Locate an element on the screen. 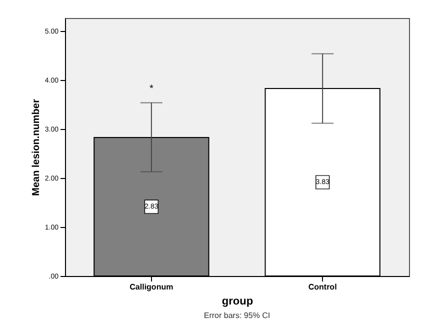 The image size is (421, 328). text: Error bars: 95% CI is located at coordinates (237, 315).